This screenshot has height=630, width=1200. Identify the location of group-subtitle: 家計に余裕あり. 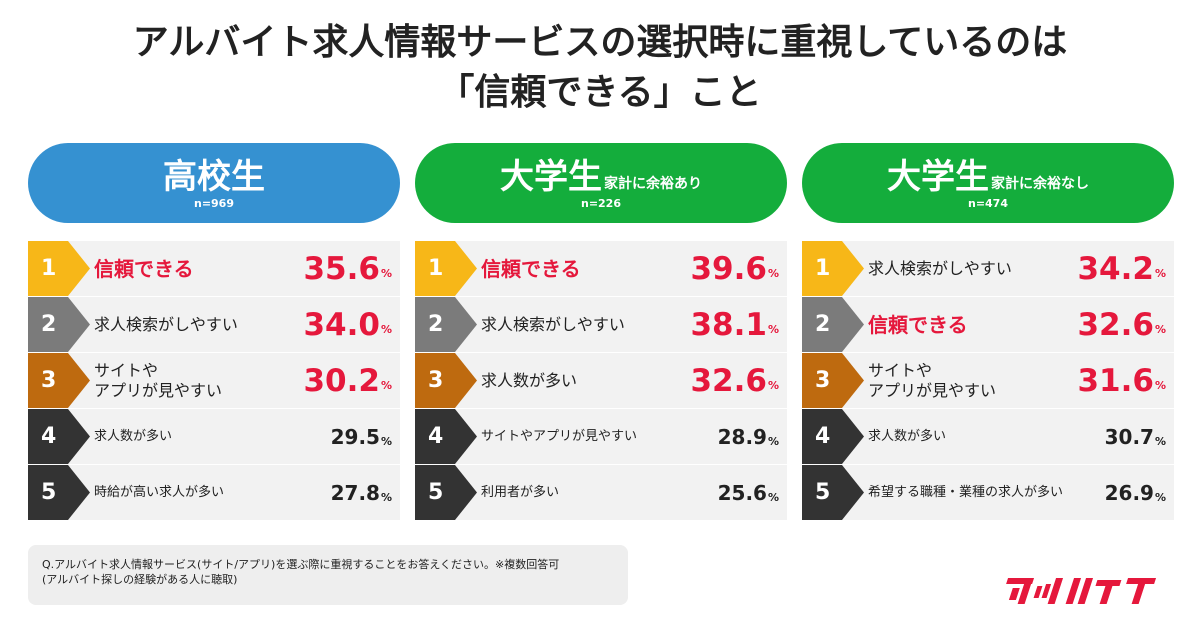
(653, 184).